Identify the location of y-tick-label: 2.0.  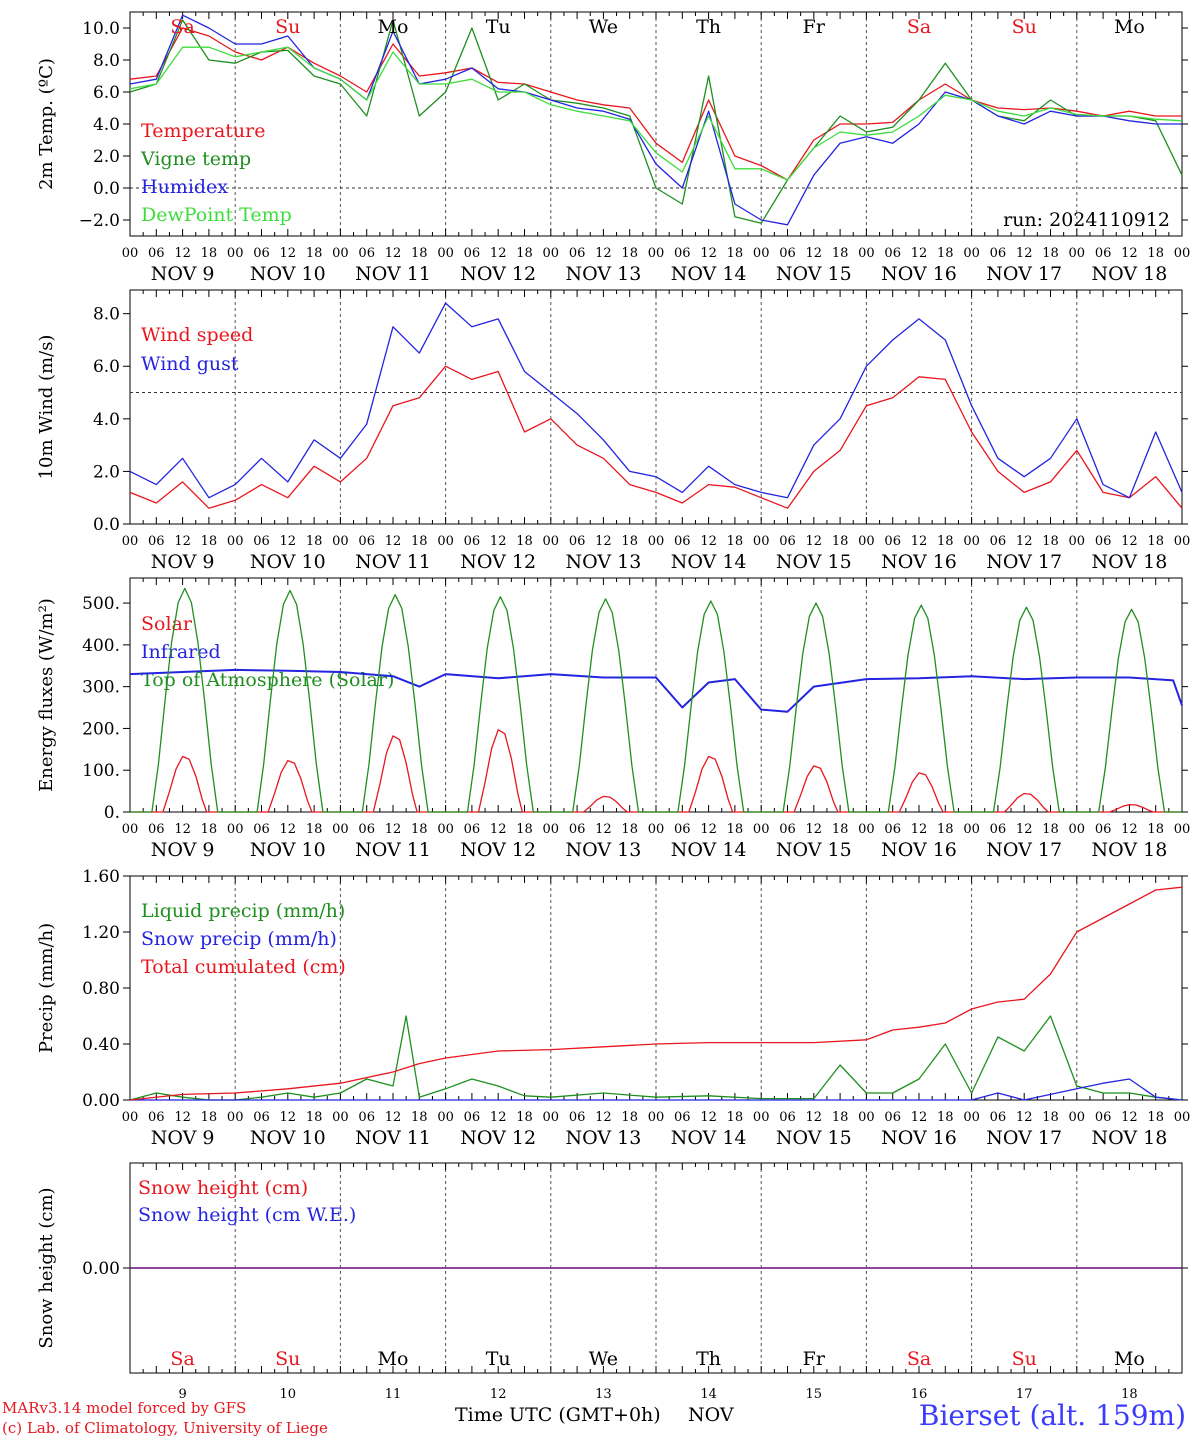
(106, 157).